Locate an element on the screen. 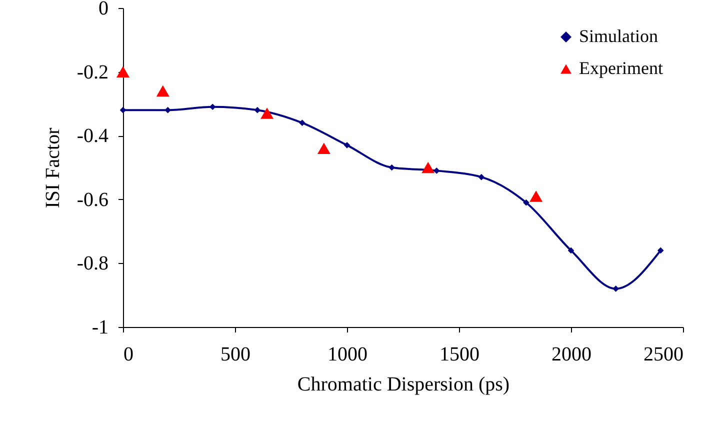 The width and height of the screenshot is (722, 432). y-tick-label: -0.6 is located at coordinates (92, 199).